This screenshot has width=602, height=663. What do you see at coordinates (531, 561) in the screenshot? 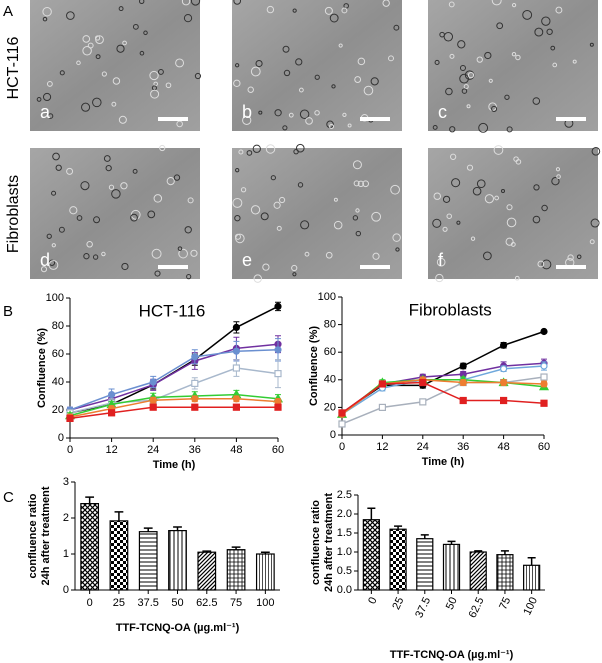
I see `error-bar` at bounding box center [531, 561].